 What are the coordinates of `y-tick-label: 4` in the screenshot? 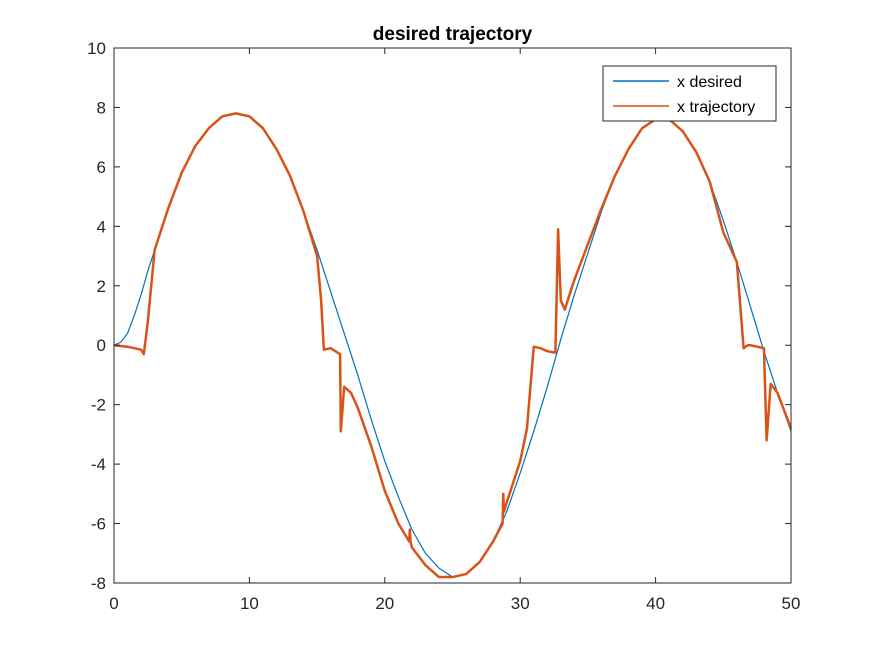 It's located at (101, 226).